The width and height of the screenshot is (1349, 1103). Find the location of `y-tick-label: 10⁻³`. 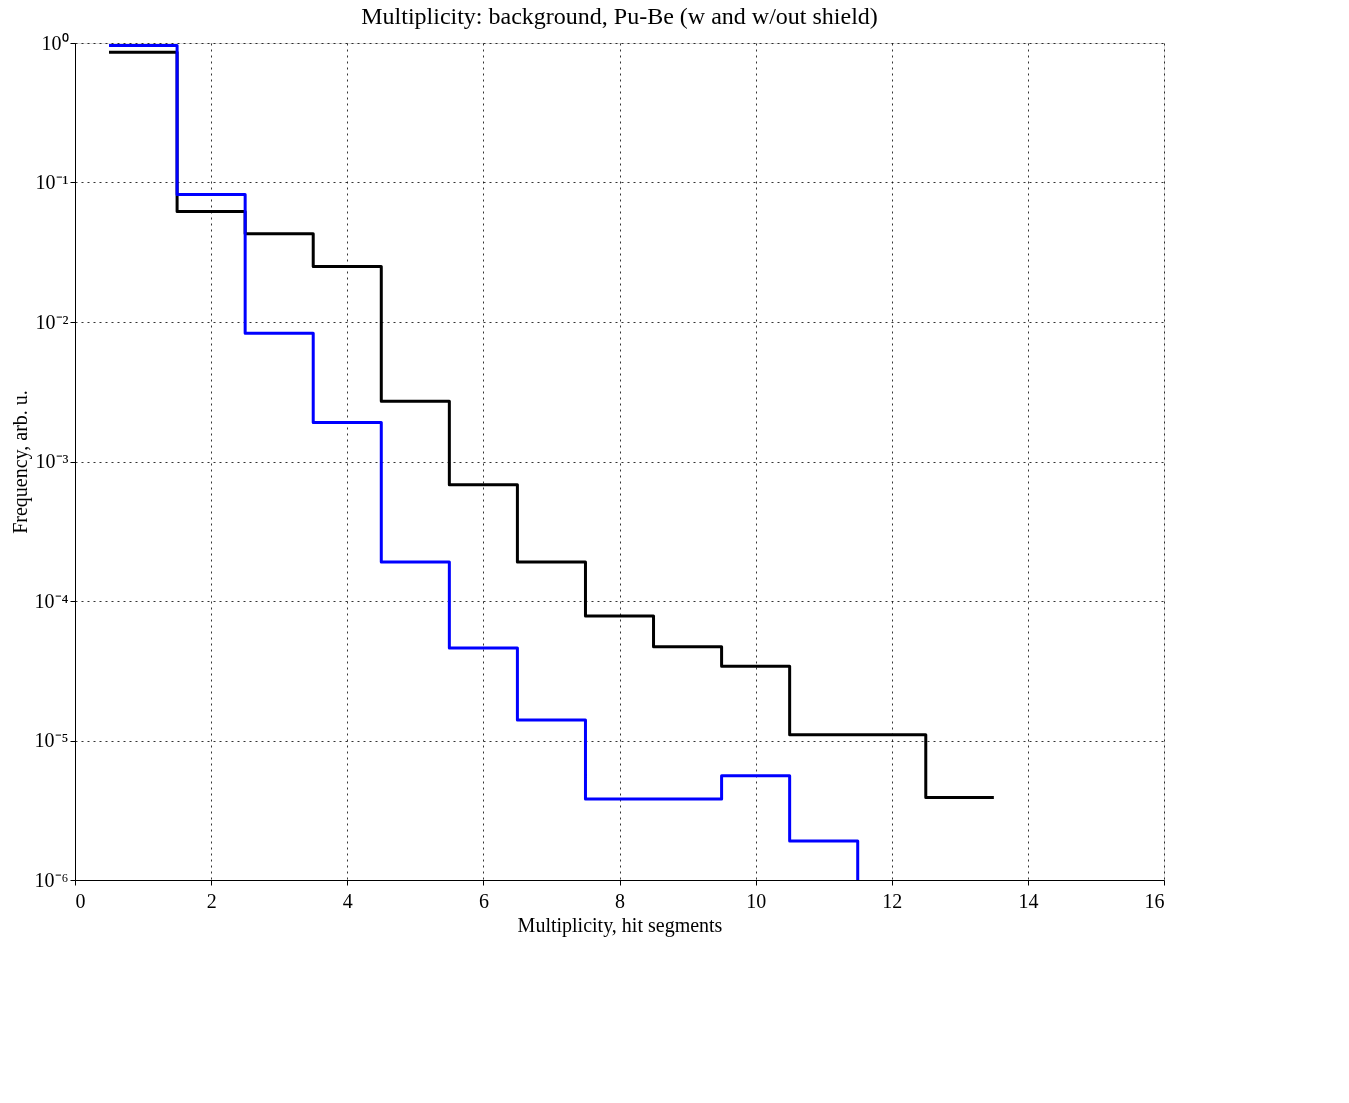

y-tick-label: 10⁻³ is located at coordinates (52, 461).